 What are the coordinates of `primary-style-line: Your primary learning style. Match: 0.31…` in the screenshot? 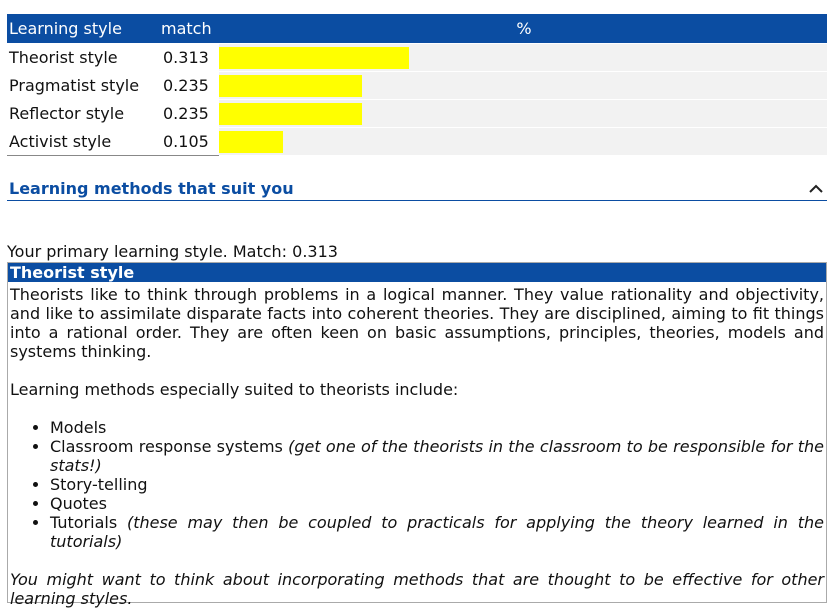 It's located at (172, 251).